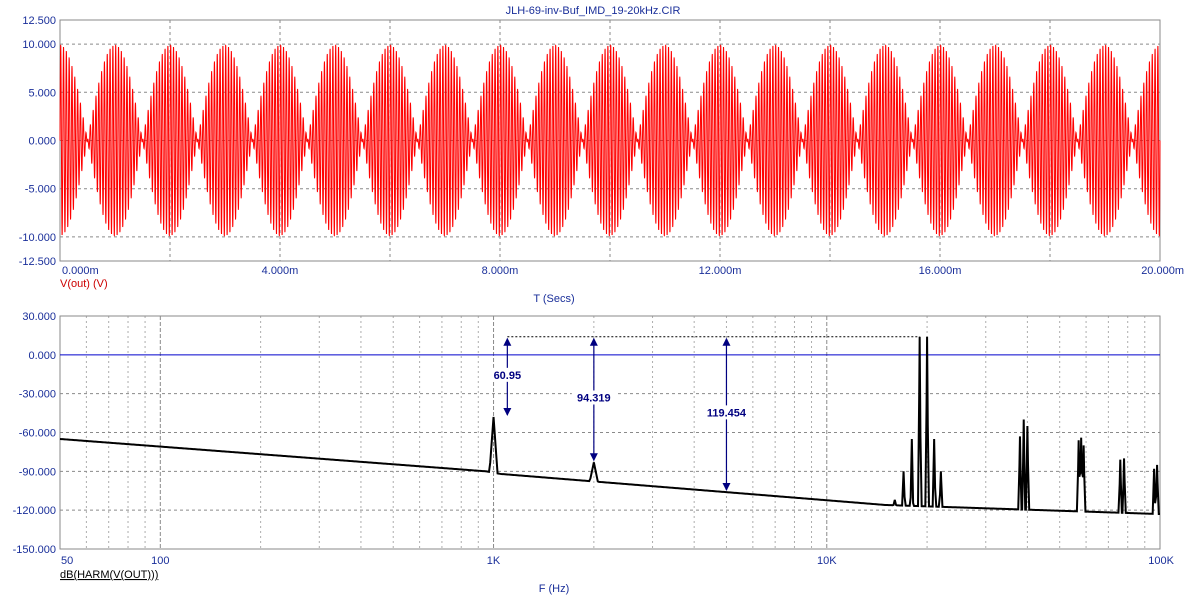 This screenshot has height=605, width=1187. What do you see at coordinates (39, 45) in the screenshot?
I see `time-y-tick-label: 10.000` at bounding box center [39, 45].